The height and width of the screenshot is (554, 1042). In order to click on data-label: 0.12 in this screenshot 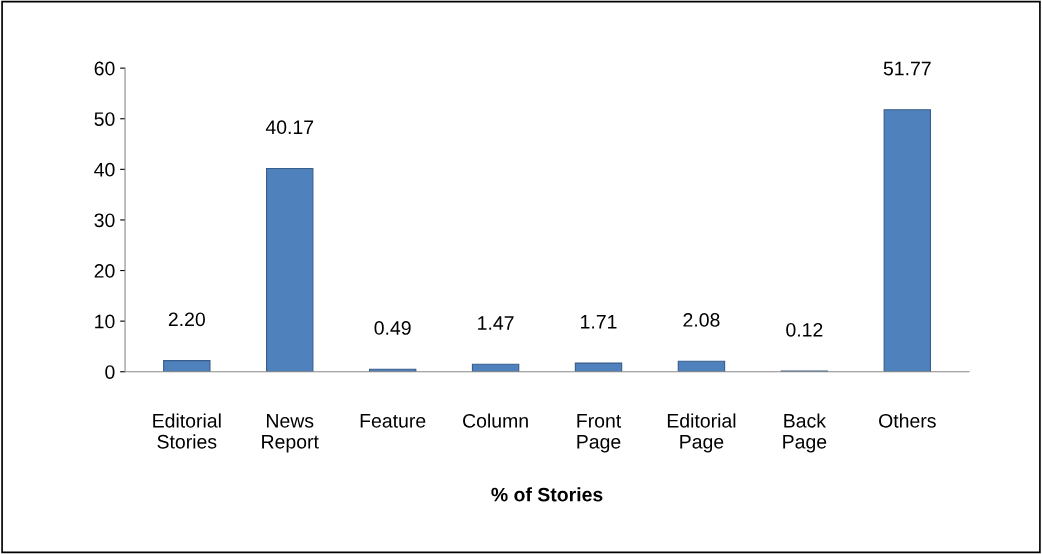, I will do `click(804, 329)`.